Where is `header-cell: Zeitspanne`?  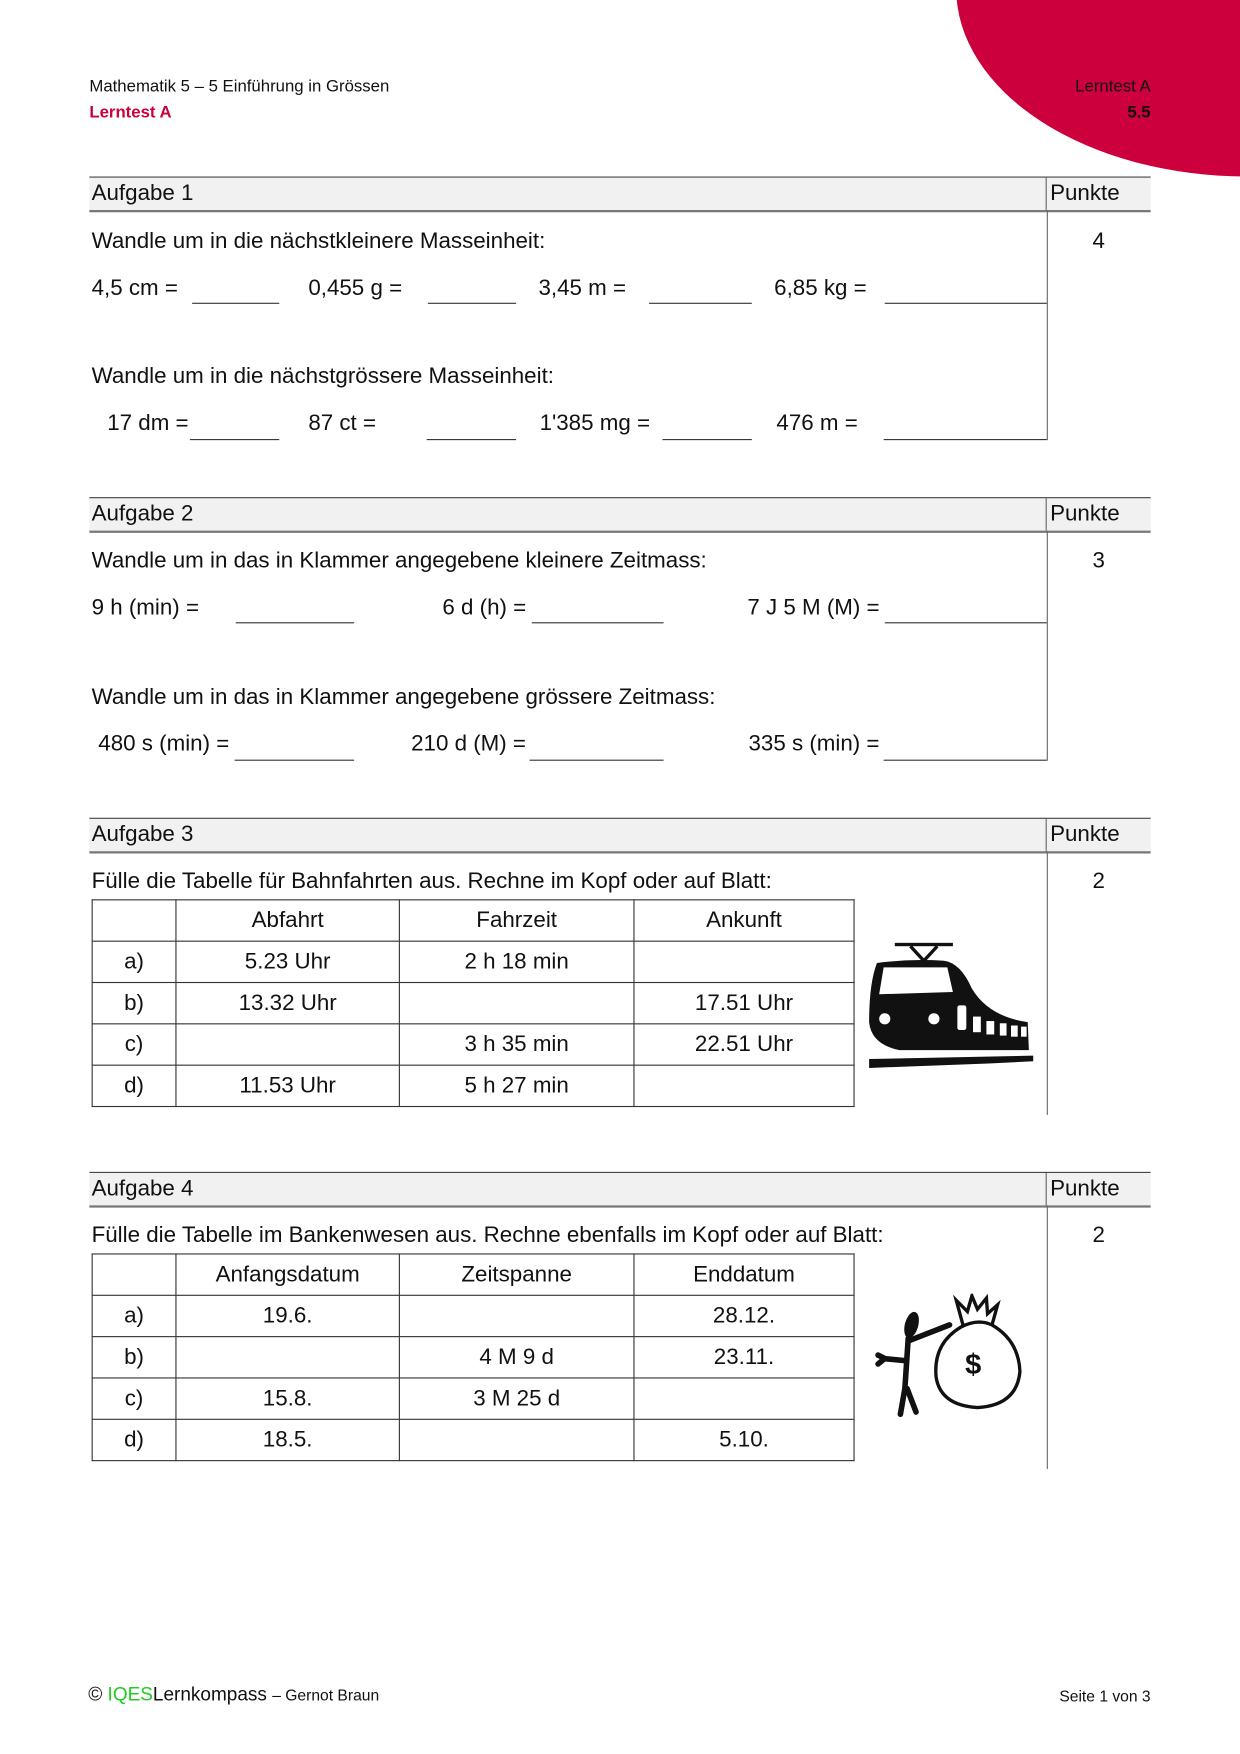
header-cell: Zeitspanne is located at coordinates (516, 1274).